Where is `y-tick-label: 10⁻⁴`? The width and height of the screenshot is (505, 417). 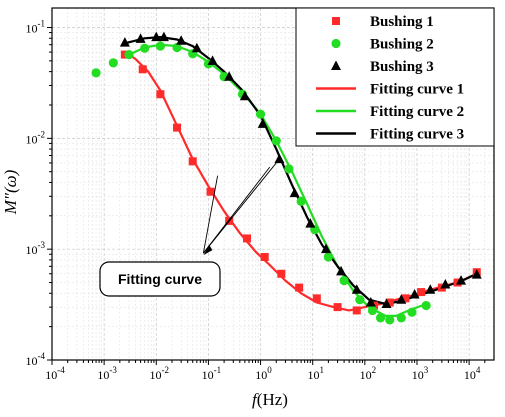
y-tick-label: 10⁻⁴ is located at coordinates (36, 359).